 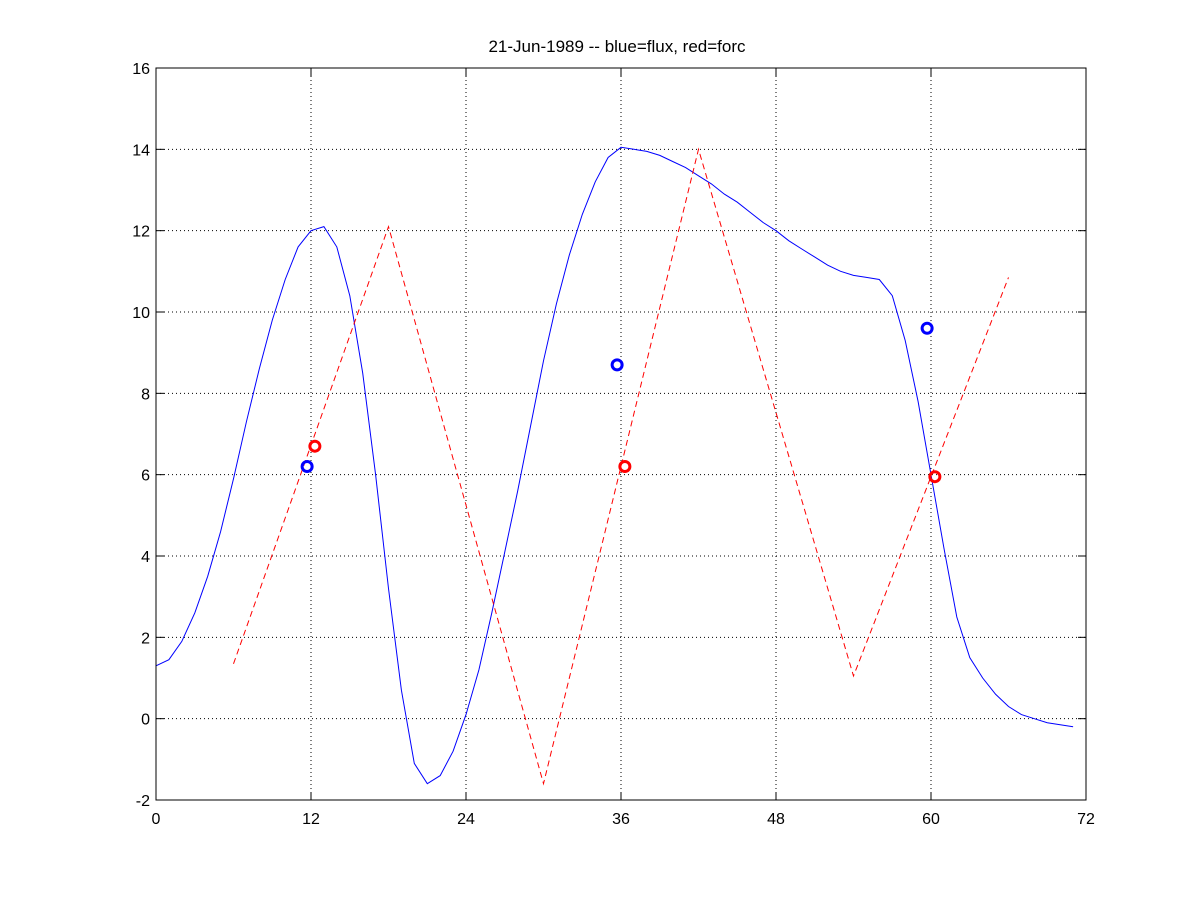 What do you see at coordinates (311, 819) in the screenshot?
I see `x-tick-label: 12` at bounding box center [311, 819].